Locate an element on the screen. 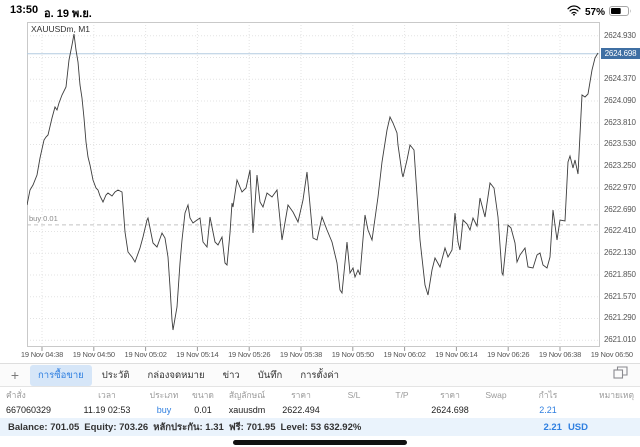  battery-percent-label: 57% is located at coordinates (594, 12).